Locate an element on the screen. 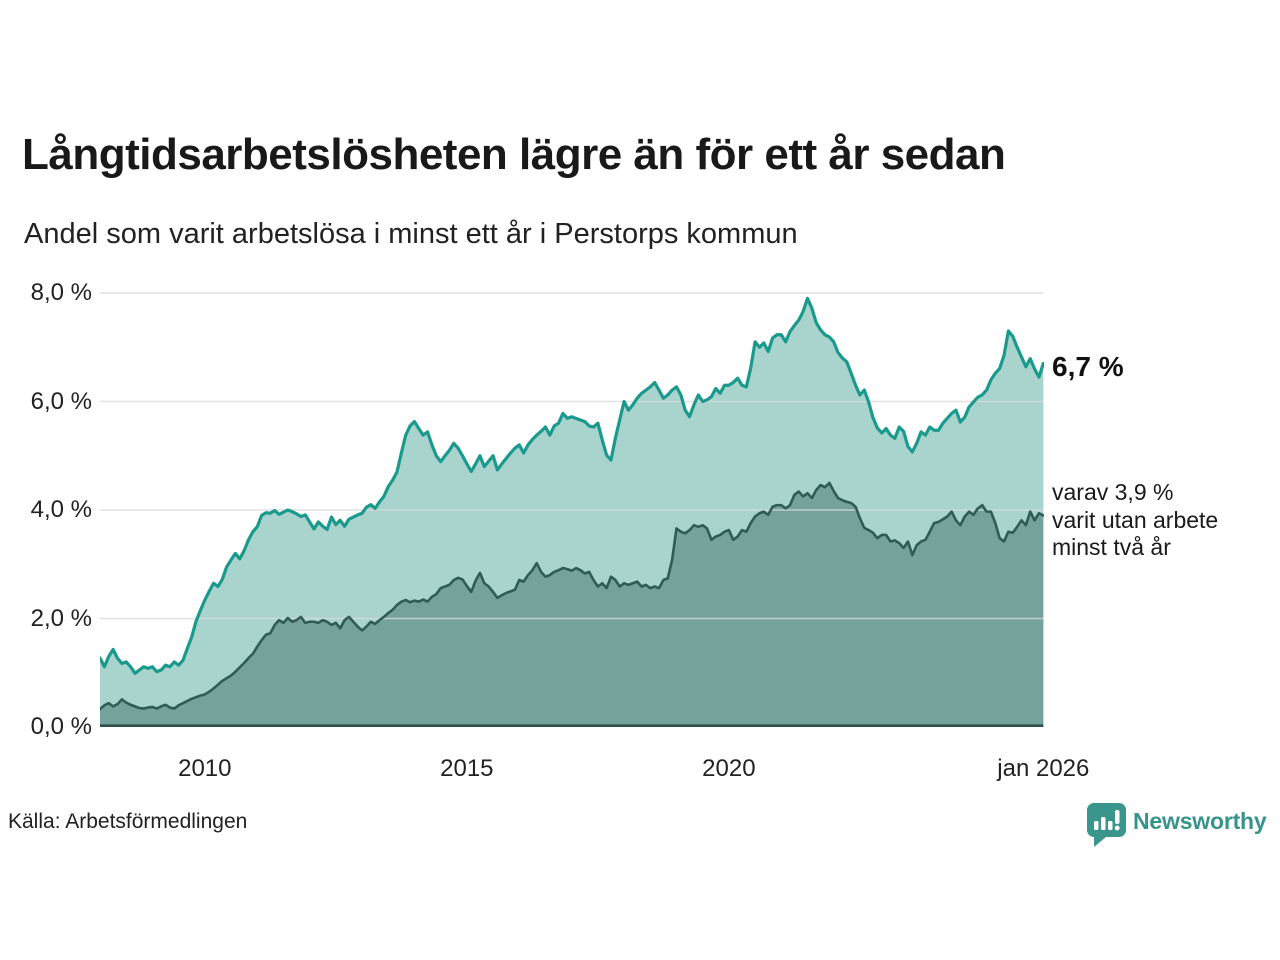  y-tick-label: 8,0 % is located at coordinates (61, 292).